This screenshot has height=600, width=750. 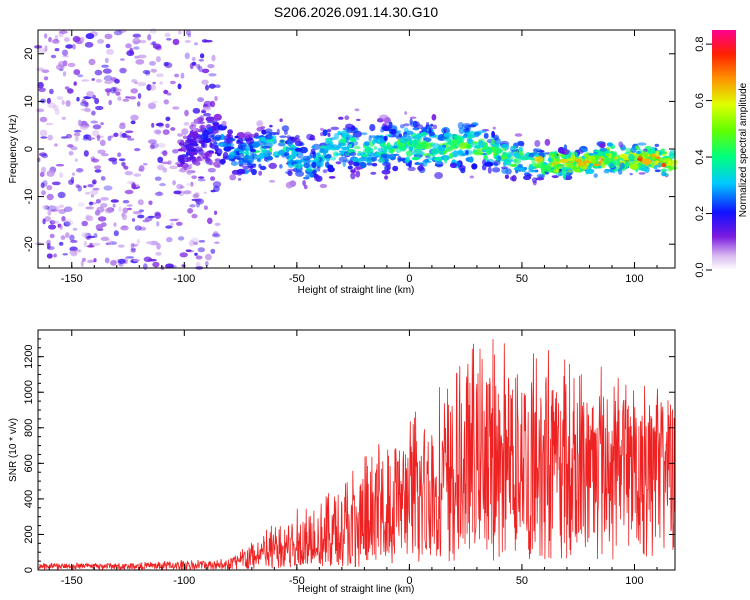 I want to click on snr-ytick-label: 1200, so click(x=29, y=356).